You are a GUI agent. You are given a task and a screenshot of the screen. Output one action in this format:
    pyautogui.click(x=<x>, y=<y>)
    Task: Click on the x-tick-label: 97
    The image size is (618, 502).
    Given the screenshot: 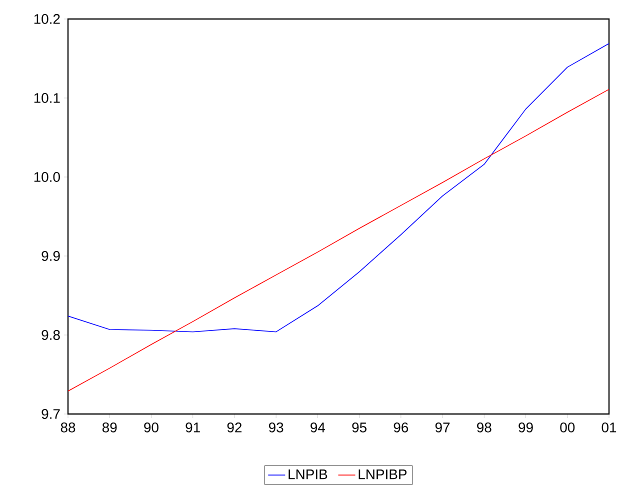 What is the action you would take?
    pyautogui.click(x=442, y=427)
    